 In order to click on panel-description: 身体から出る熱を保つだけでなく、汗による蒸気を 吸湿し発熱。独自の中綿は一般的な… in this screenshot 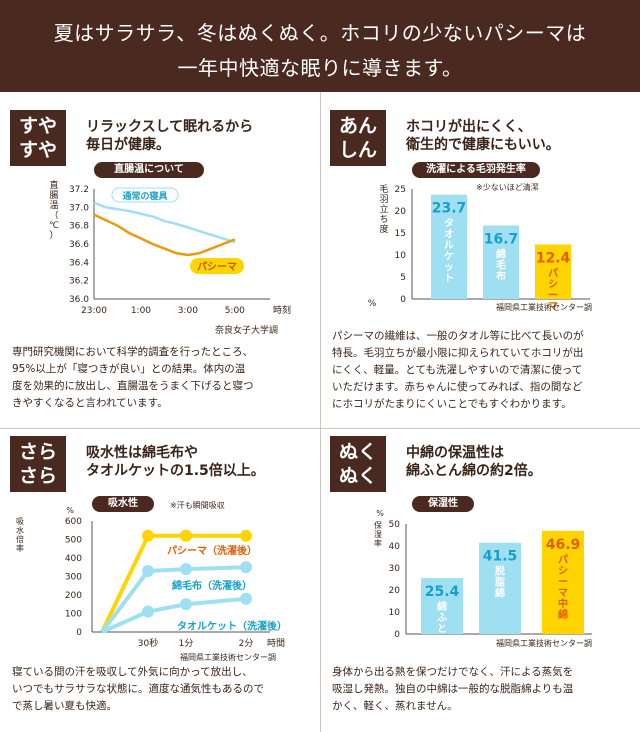, I will do `click(452, 689)`.